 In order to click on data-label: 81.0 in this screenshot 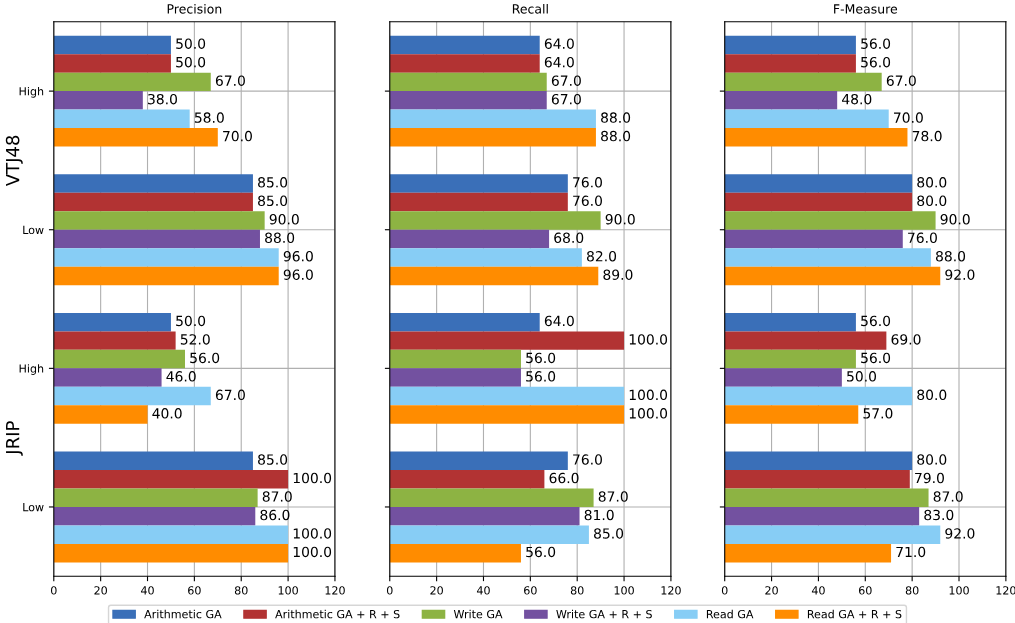, I will do `click(599, 515)`.